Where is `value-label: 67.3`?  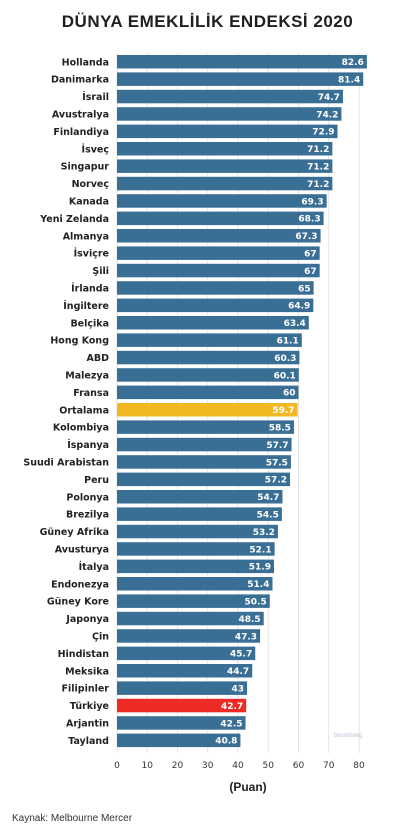 value-label: 67.3 is located at coordinates (306, 237).